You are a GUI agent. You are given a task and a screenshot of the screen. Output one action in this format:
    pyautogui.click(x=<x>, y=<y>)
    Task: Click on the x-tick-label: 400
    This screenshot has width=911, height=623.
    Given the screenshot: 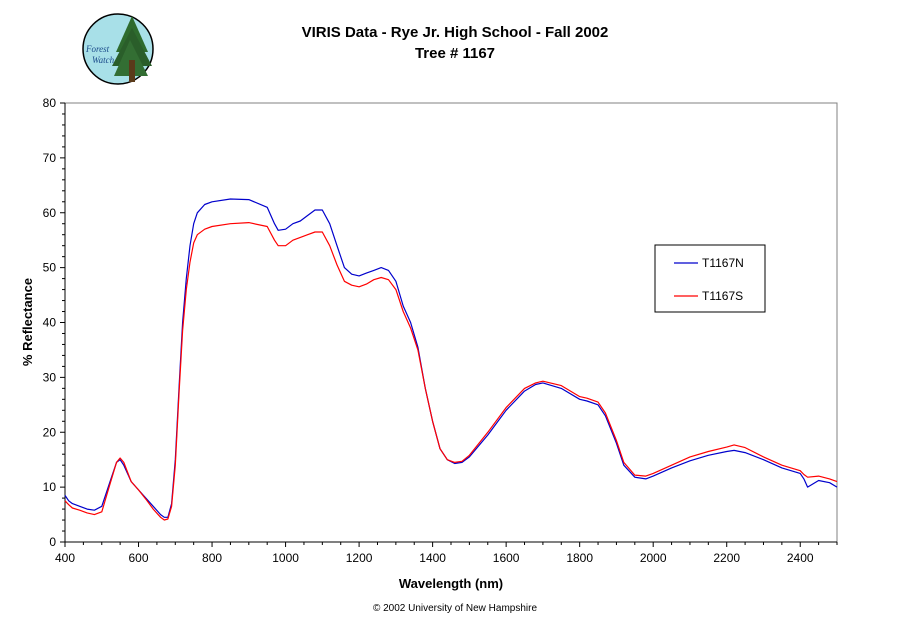 What is the action you would take?
    pyautogui.click(x=65, y=558)
    